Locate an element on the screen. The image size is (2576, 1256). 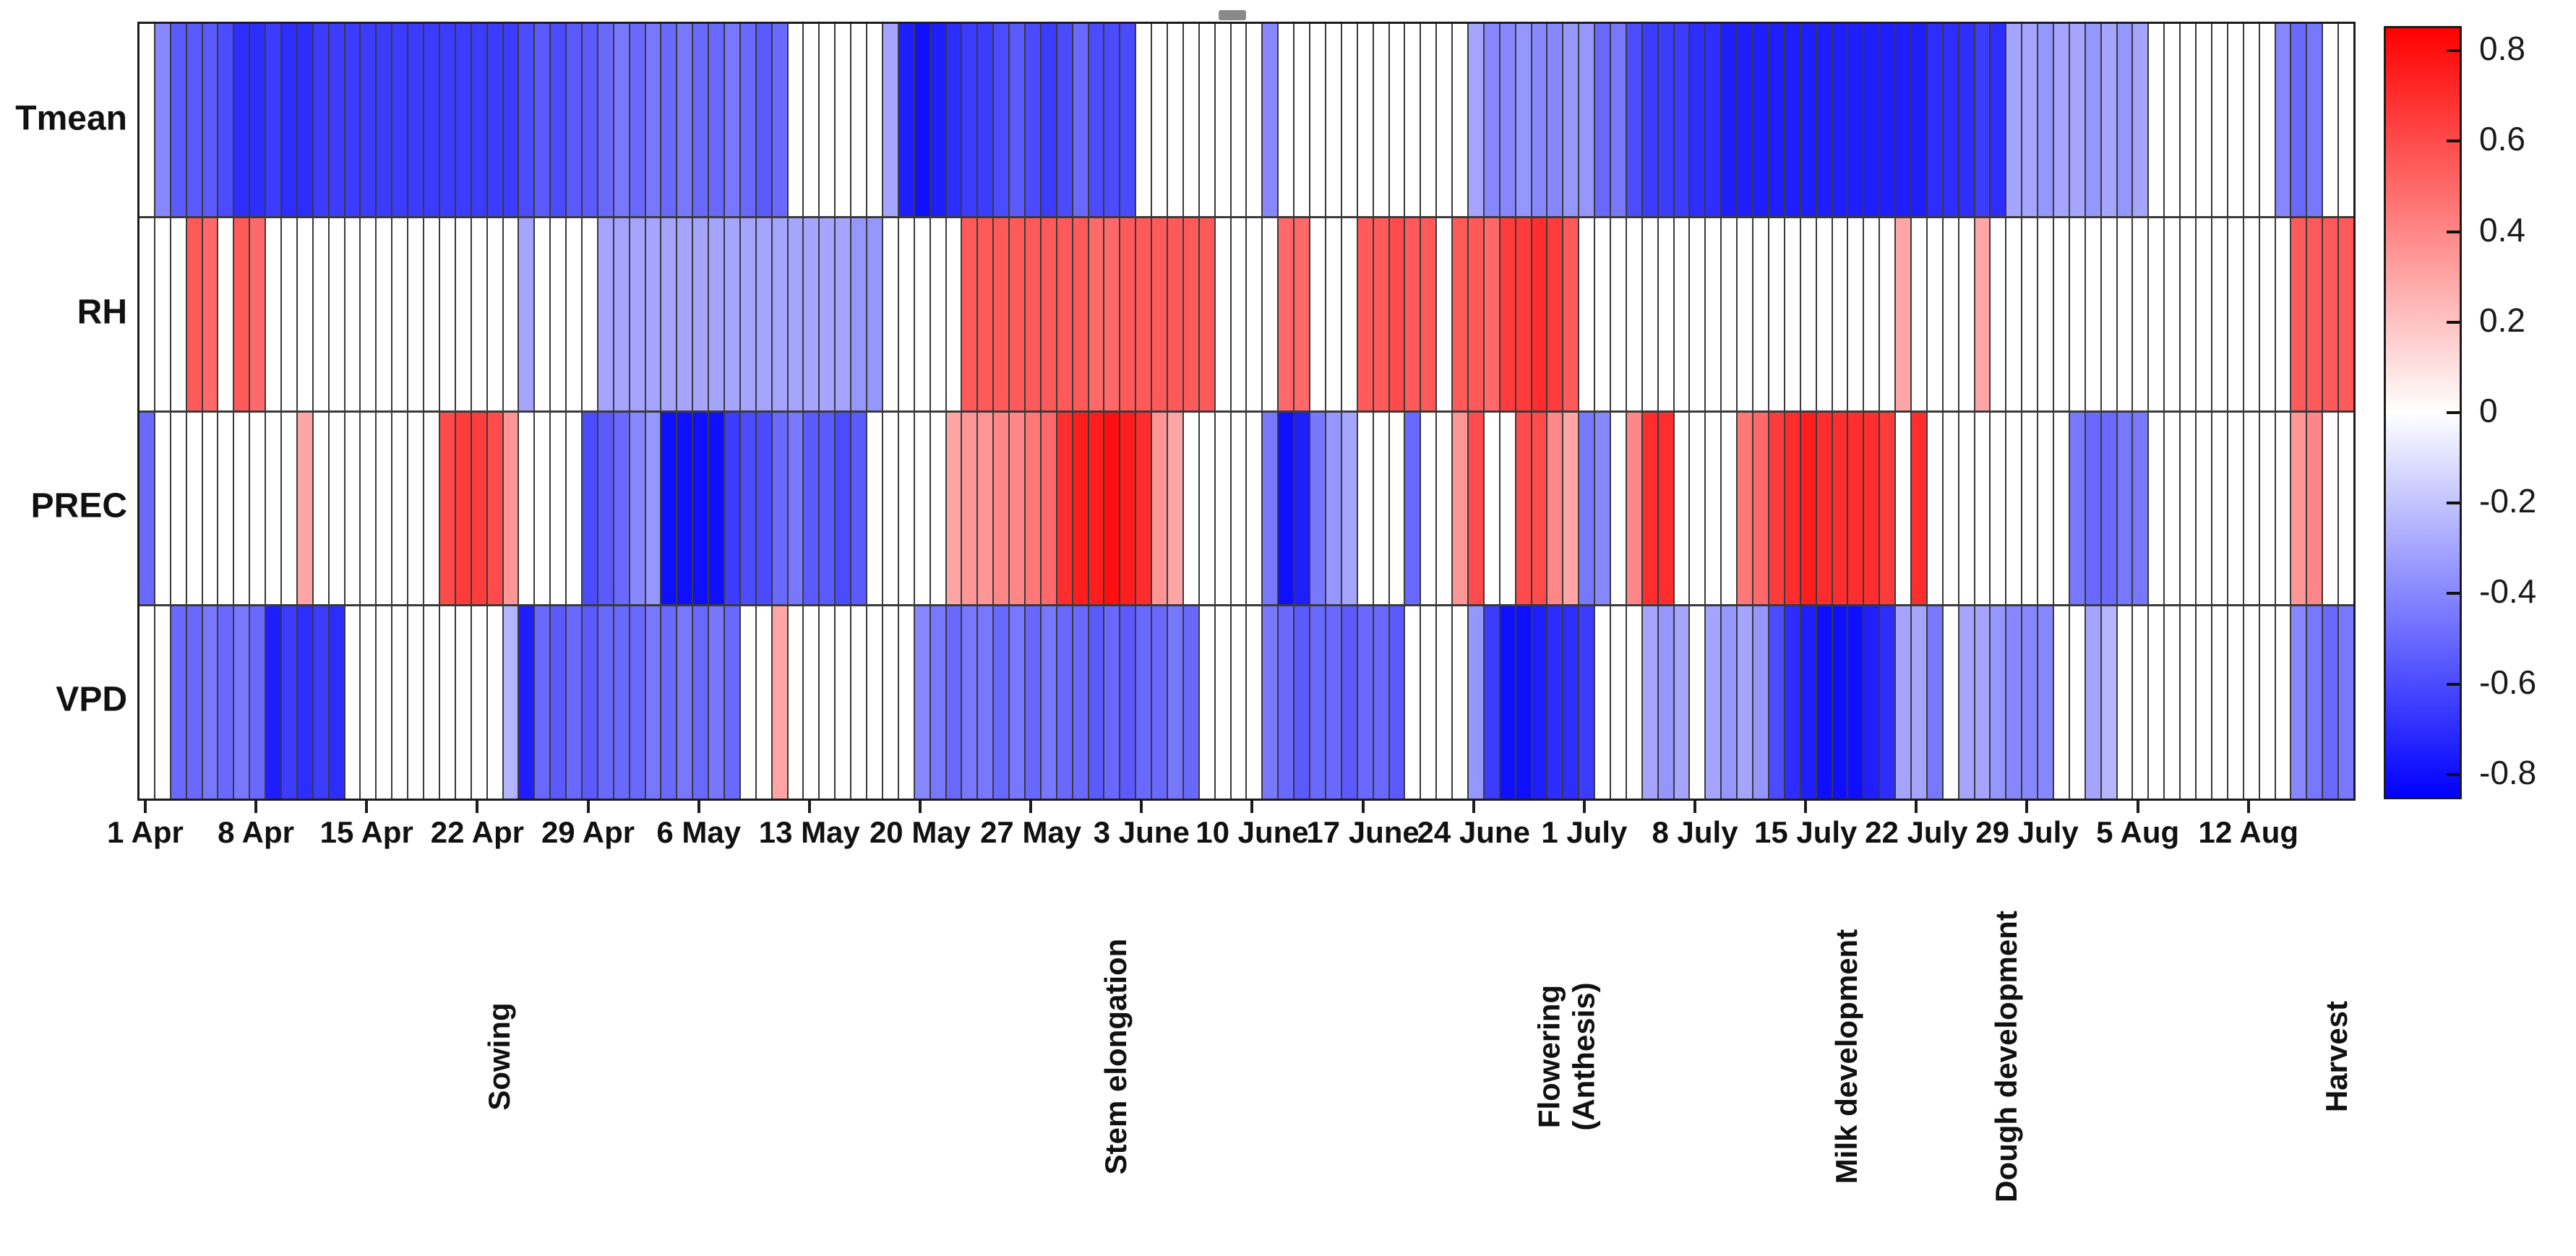
heatmap-row-rh is located at coordinates (1246, 314).